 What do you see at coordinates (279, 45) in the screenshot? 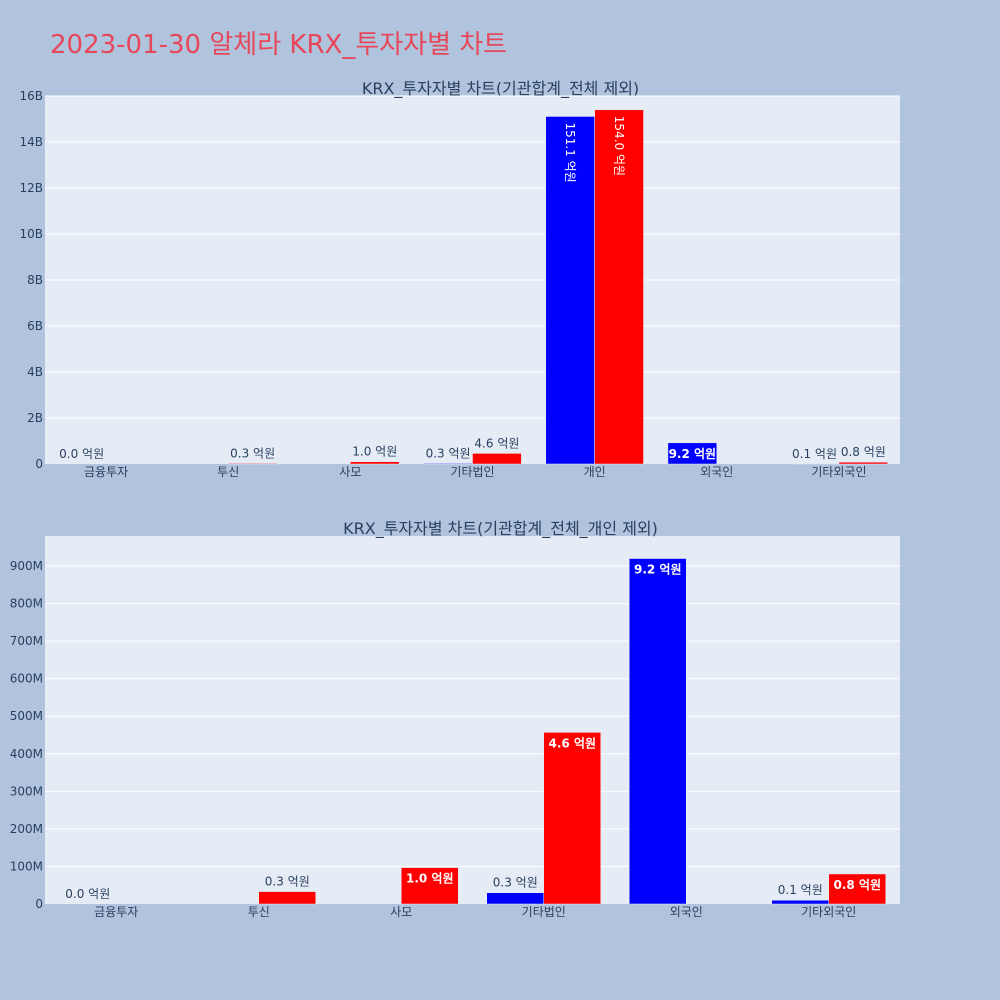
I see `page-title: 2023-01-30 알체라 KRX_투자자별 차트` at bounding box center [279, 45].